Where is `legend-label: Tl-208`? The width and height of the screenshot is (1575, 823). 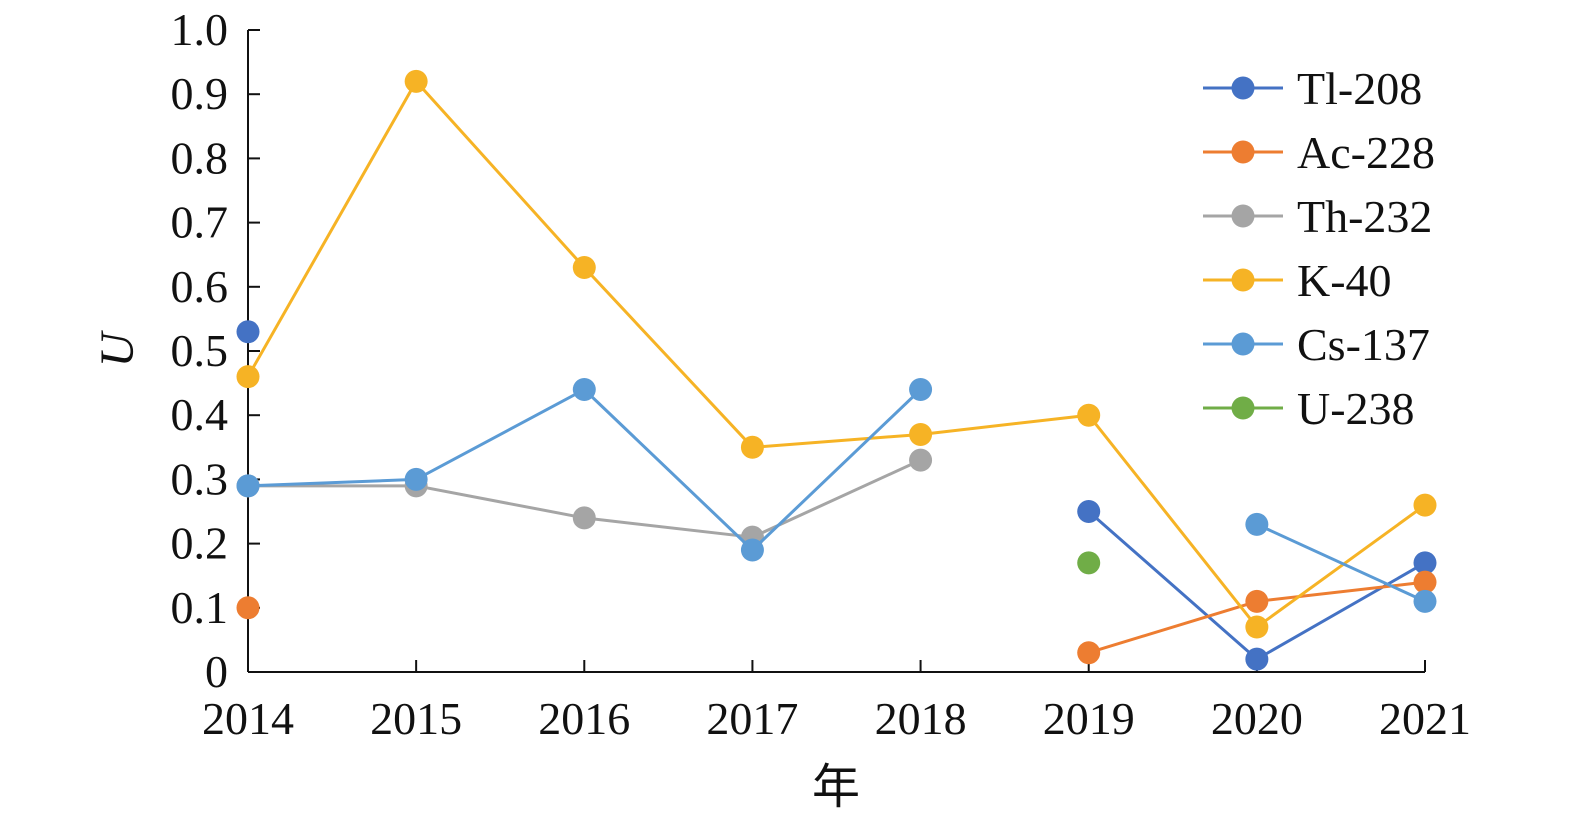 legend-label: Tl-208 is located at coordinates (1359, 88).